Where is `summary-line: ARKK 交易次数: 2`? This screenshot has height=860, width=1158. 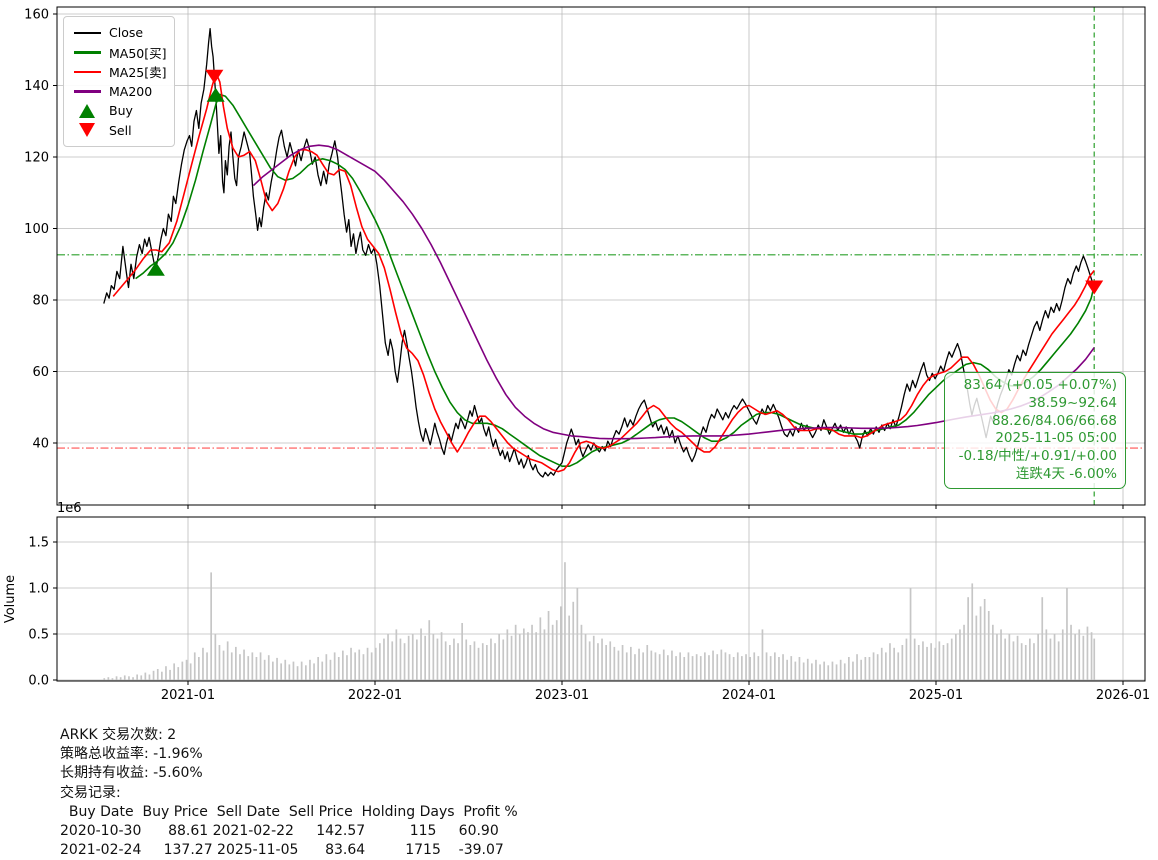
summary-line: ARKK 交易次数: 2 is located at coordinates (118, 735).